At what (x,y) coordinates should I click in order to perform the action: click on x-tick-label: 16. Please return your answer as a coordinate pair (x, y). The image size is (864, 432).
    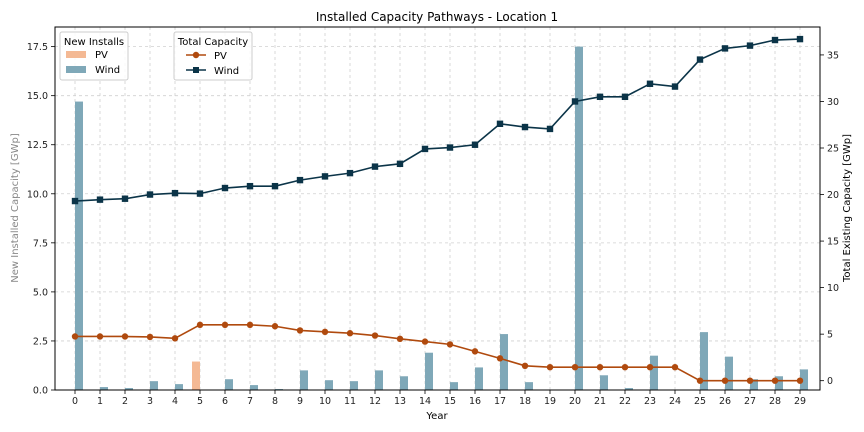
    Looking at the image, I should click on (475, 401).